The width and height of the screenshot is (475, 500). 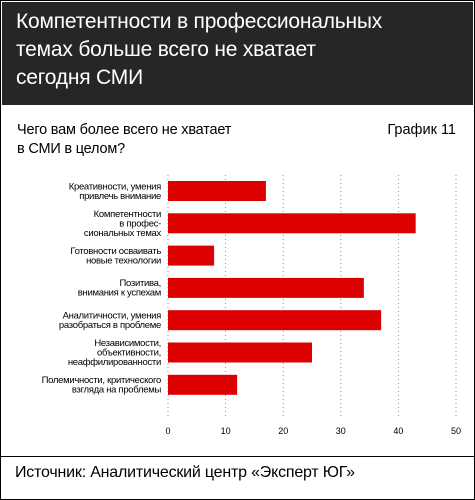 What do you see at coordinates (129, 353) in the screenshot?
I see `category-label: объективности,` at bounding box center [129, 353].